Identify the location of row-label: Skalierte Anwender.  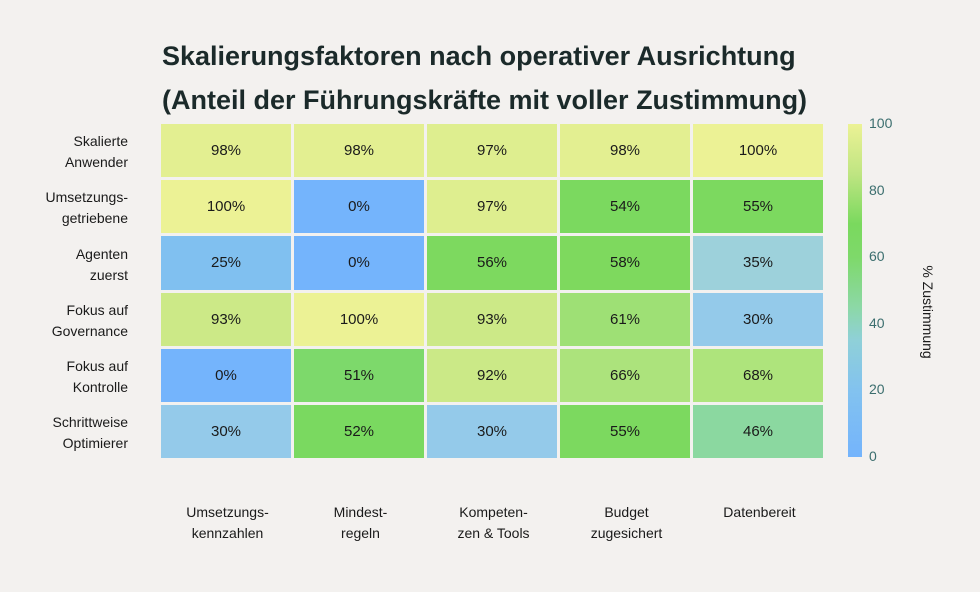
(96, 152).